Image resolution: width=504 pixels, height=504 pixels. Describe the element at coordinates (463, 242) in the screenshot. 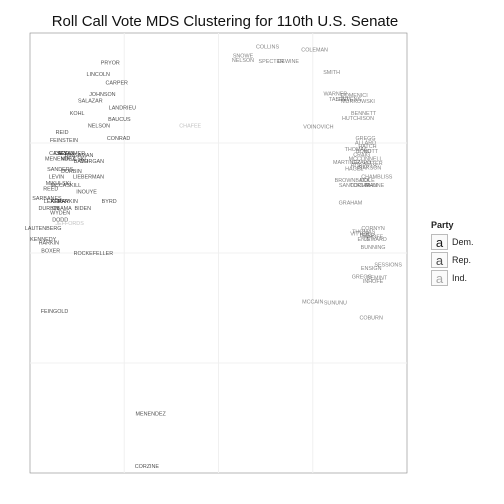

I see `legend-label-dem: Dem.` at that location.